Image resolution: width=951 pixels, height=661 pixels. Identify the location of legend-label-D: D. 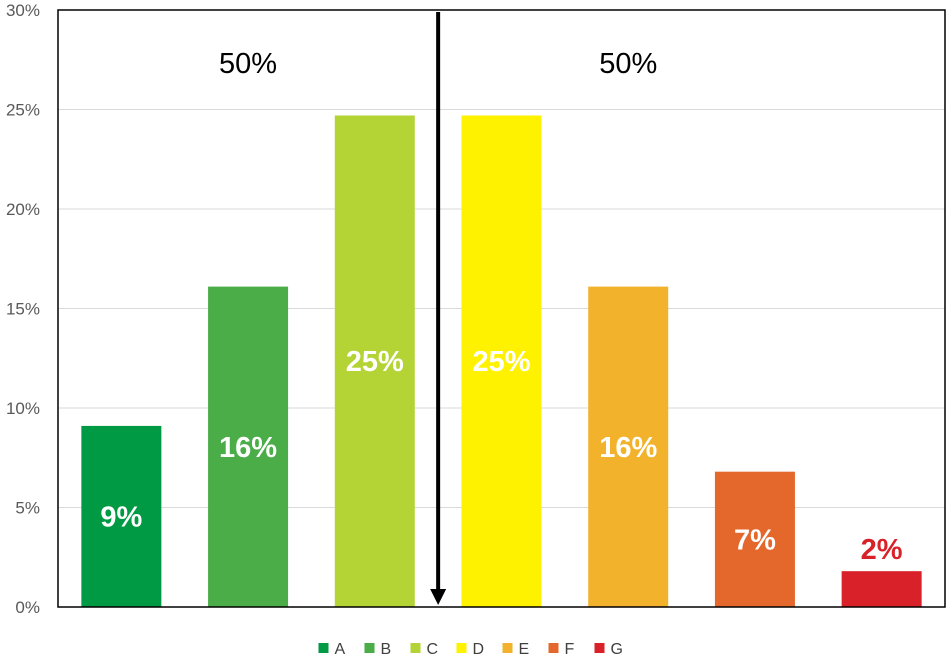
(479, 649).